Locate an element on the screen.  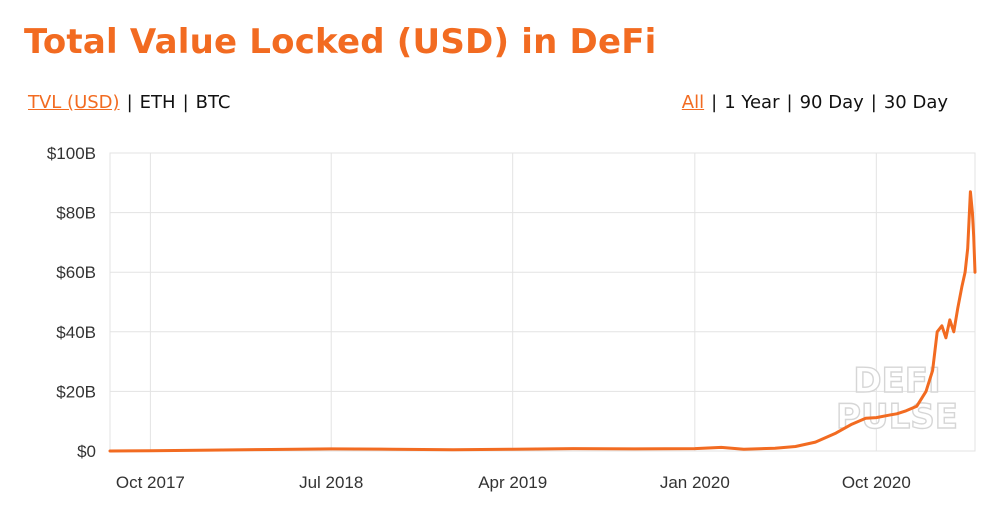
range-toggle: All | 1 Year | 90 Day | 30 Day is located at coordinates (815, 102).